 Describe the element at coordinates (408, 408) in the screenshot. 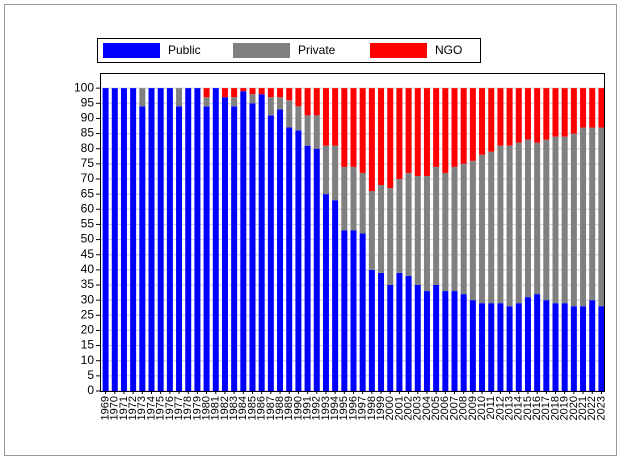

I see `x-tick-label: 2002` at that location.